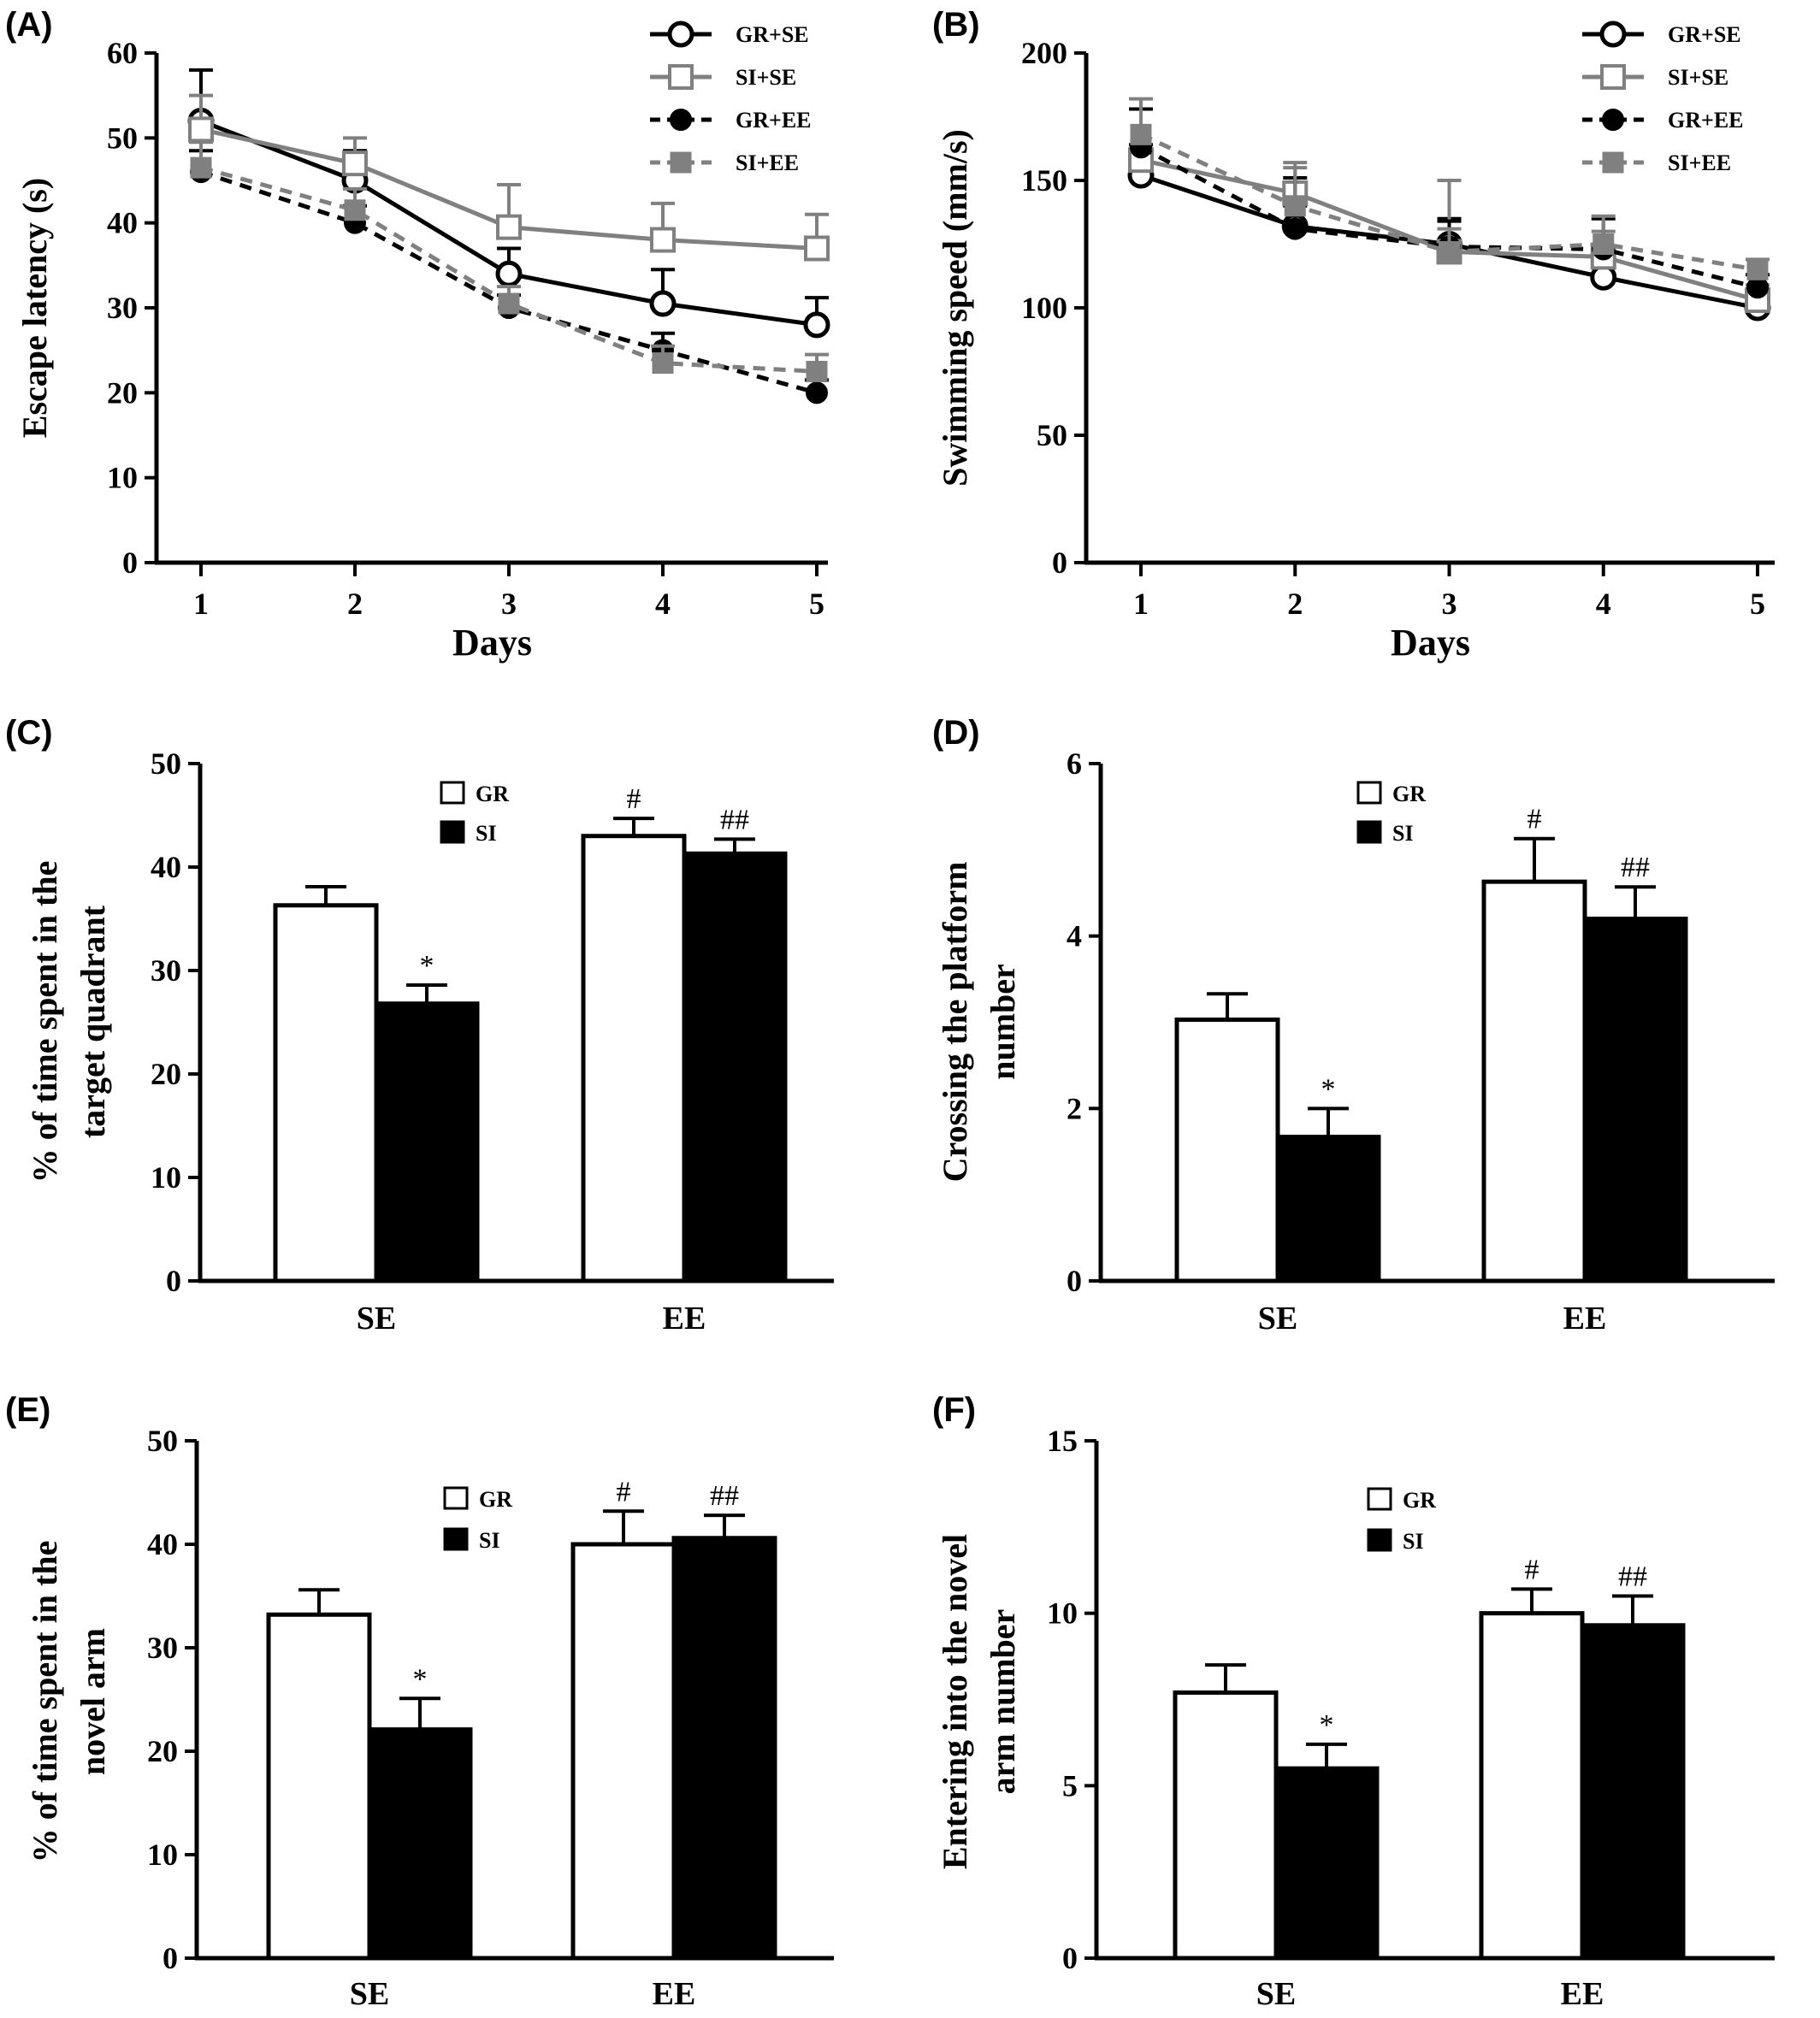  What do you see at coordinates (496, 1499) in the screenshot?
I see `panel-e-legend-label: GR` at bounding box center [496, 1499].